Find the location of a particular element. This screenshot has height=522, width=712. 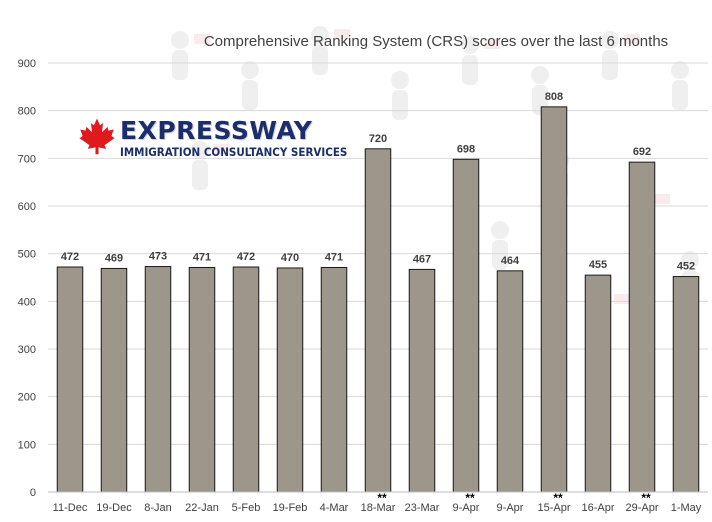

x-tick-label: 11-Dec is located at coordinates (70, 508).